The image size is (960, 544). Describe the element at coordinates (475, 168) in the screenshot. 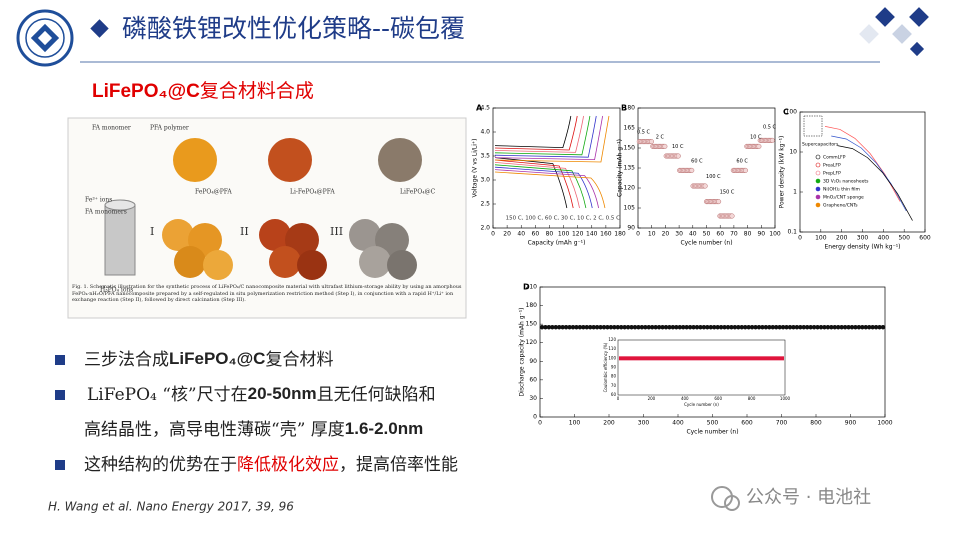

I see `y-axis-label: Voltage (V vs Li/Li⁺)` at that location.